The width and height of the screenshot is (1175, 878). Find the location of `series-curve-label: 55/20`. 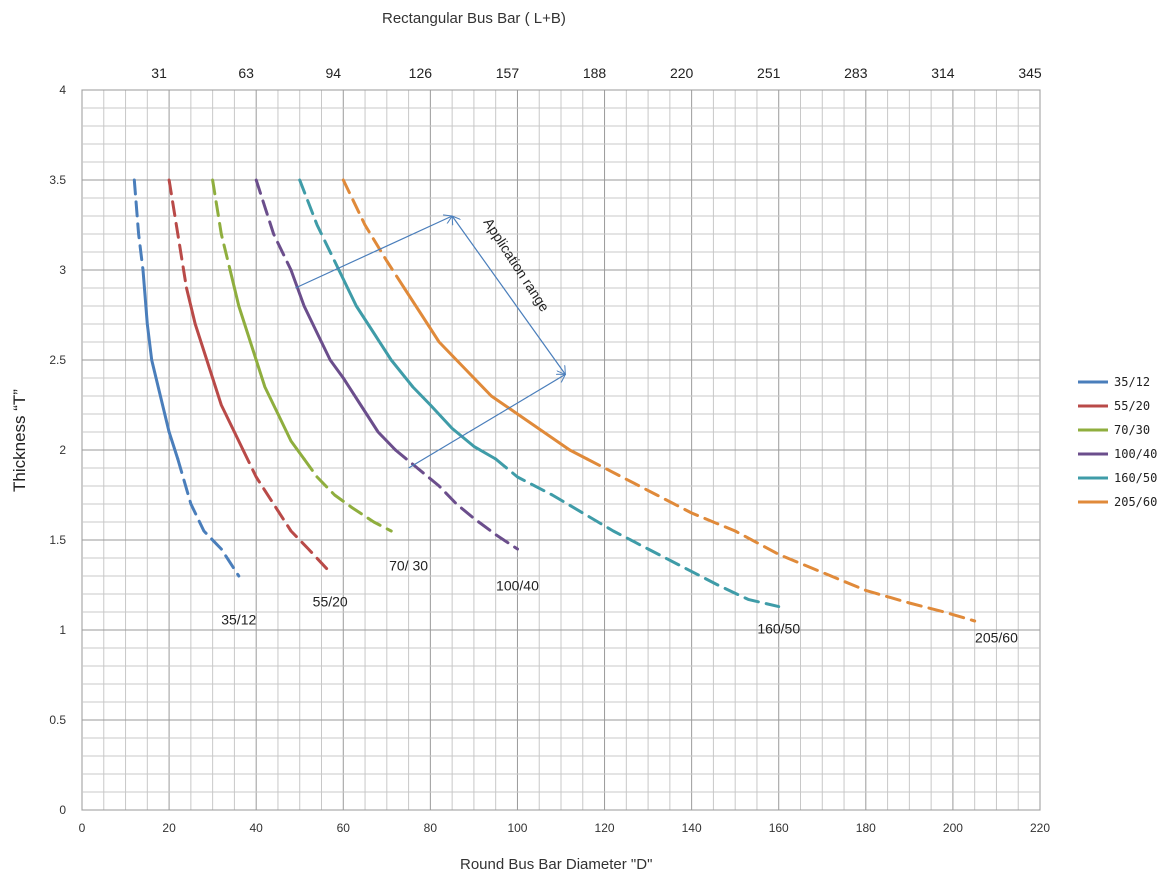

series-curve-label: 55/20 is located at coordinates (330, 602).